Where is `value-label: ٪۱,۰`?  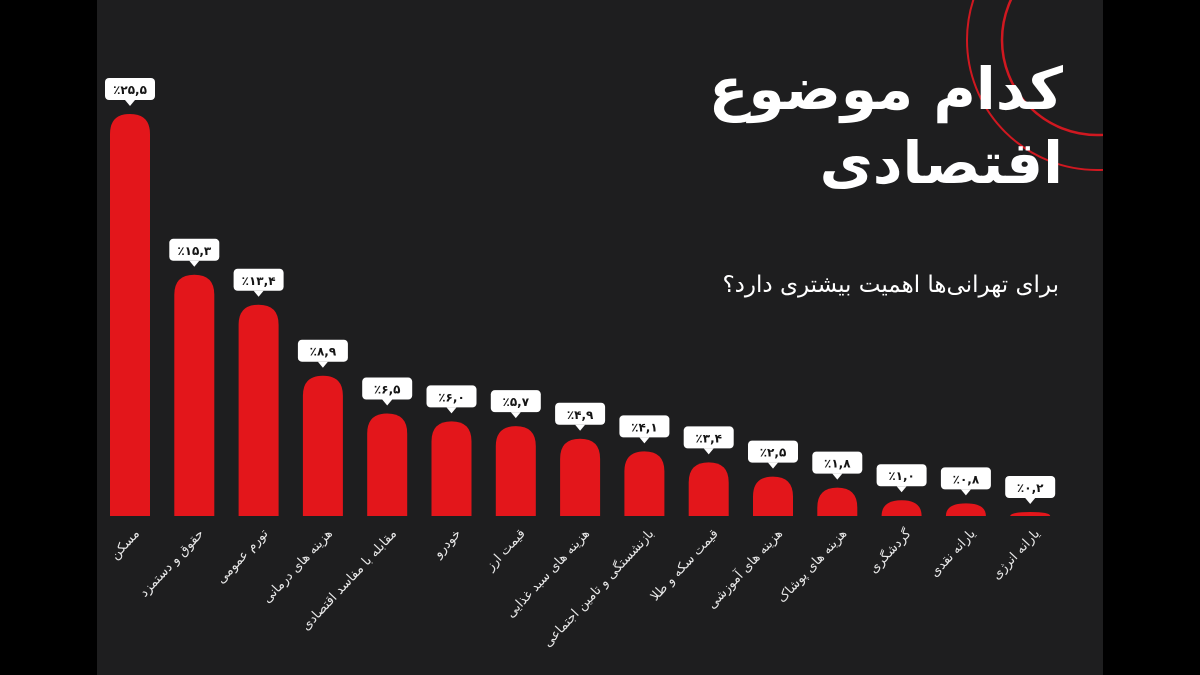
value-label: ٪۱,۰ is located at coordinates (901, 476).